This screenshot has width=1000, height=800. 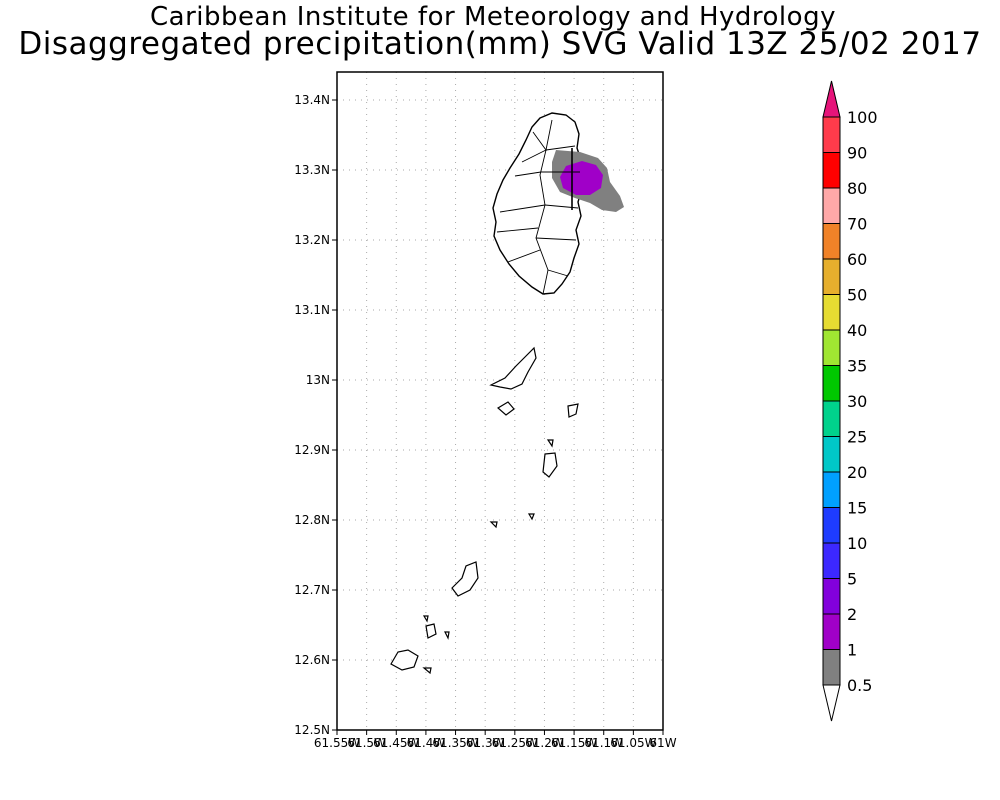 What do you see at coordinates (312, 170) in the screenshot?
I see `lat-tick-label: 13.3N` at bounding box center [312, 170].